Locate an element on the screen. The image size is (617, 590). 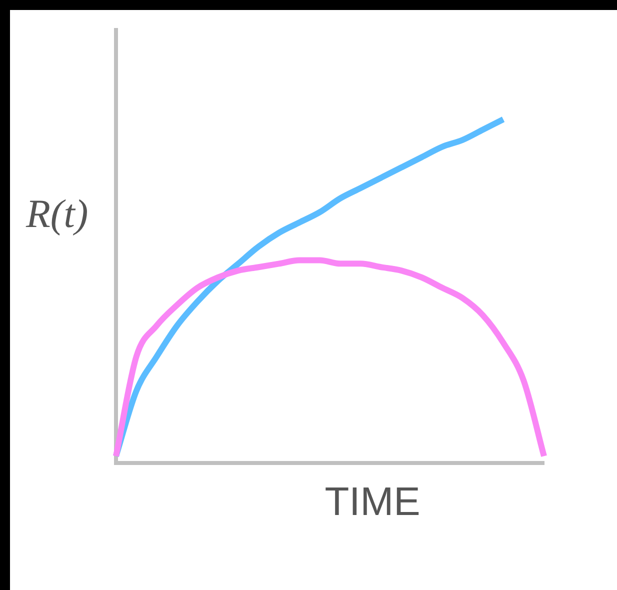
x-axis-title: TIME is located at coordinates (373, 502).